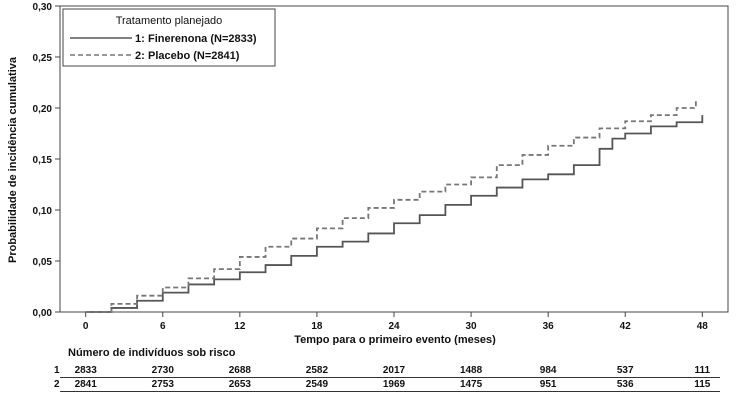  What do you see at coordinates (471, 370) in the screenshot?
I see `risk-count: 1488` at bounding box center [471, 370].